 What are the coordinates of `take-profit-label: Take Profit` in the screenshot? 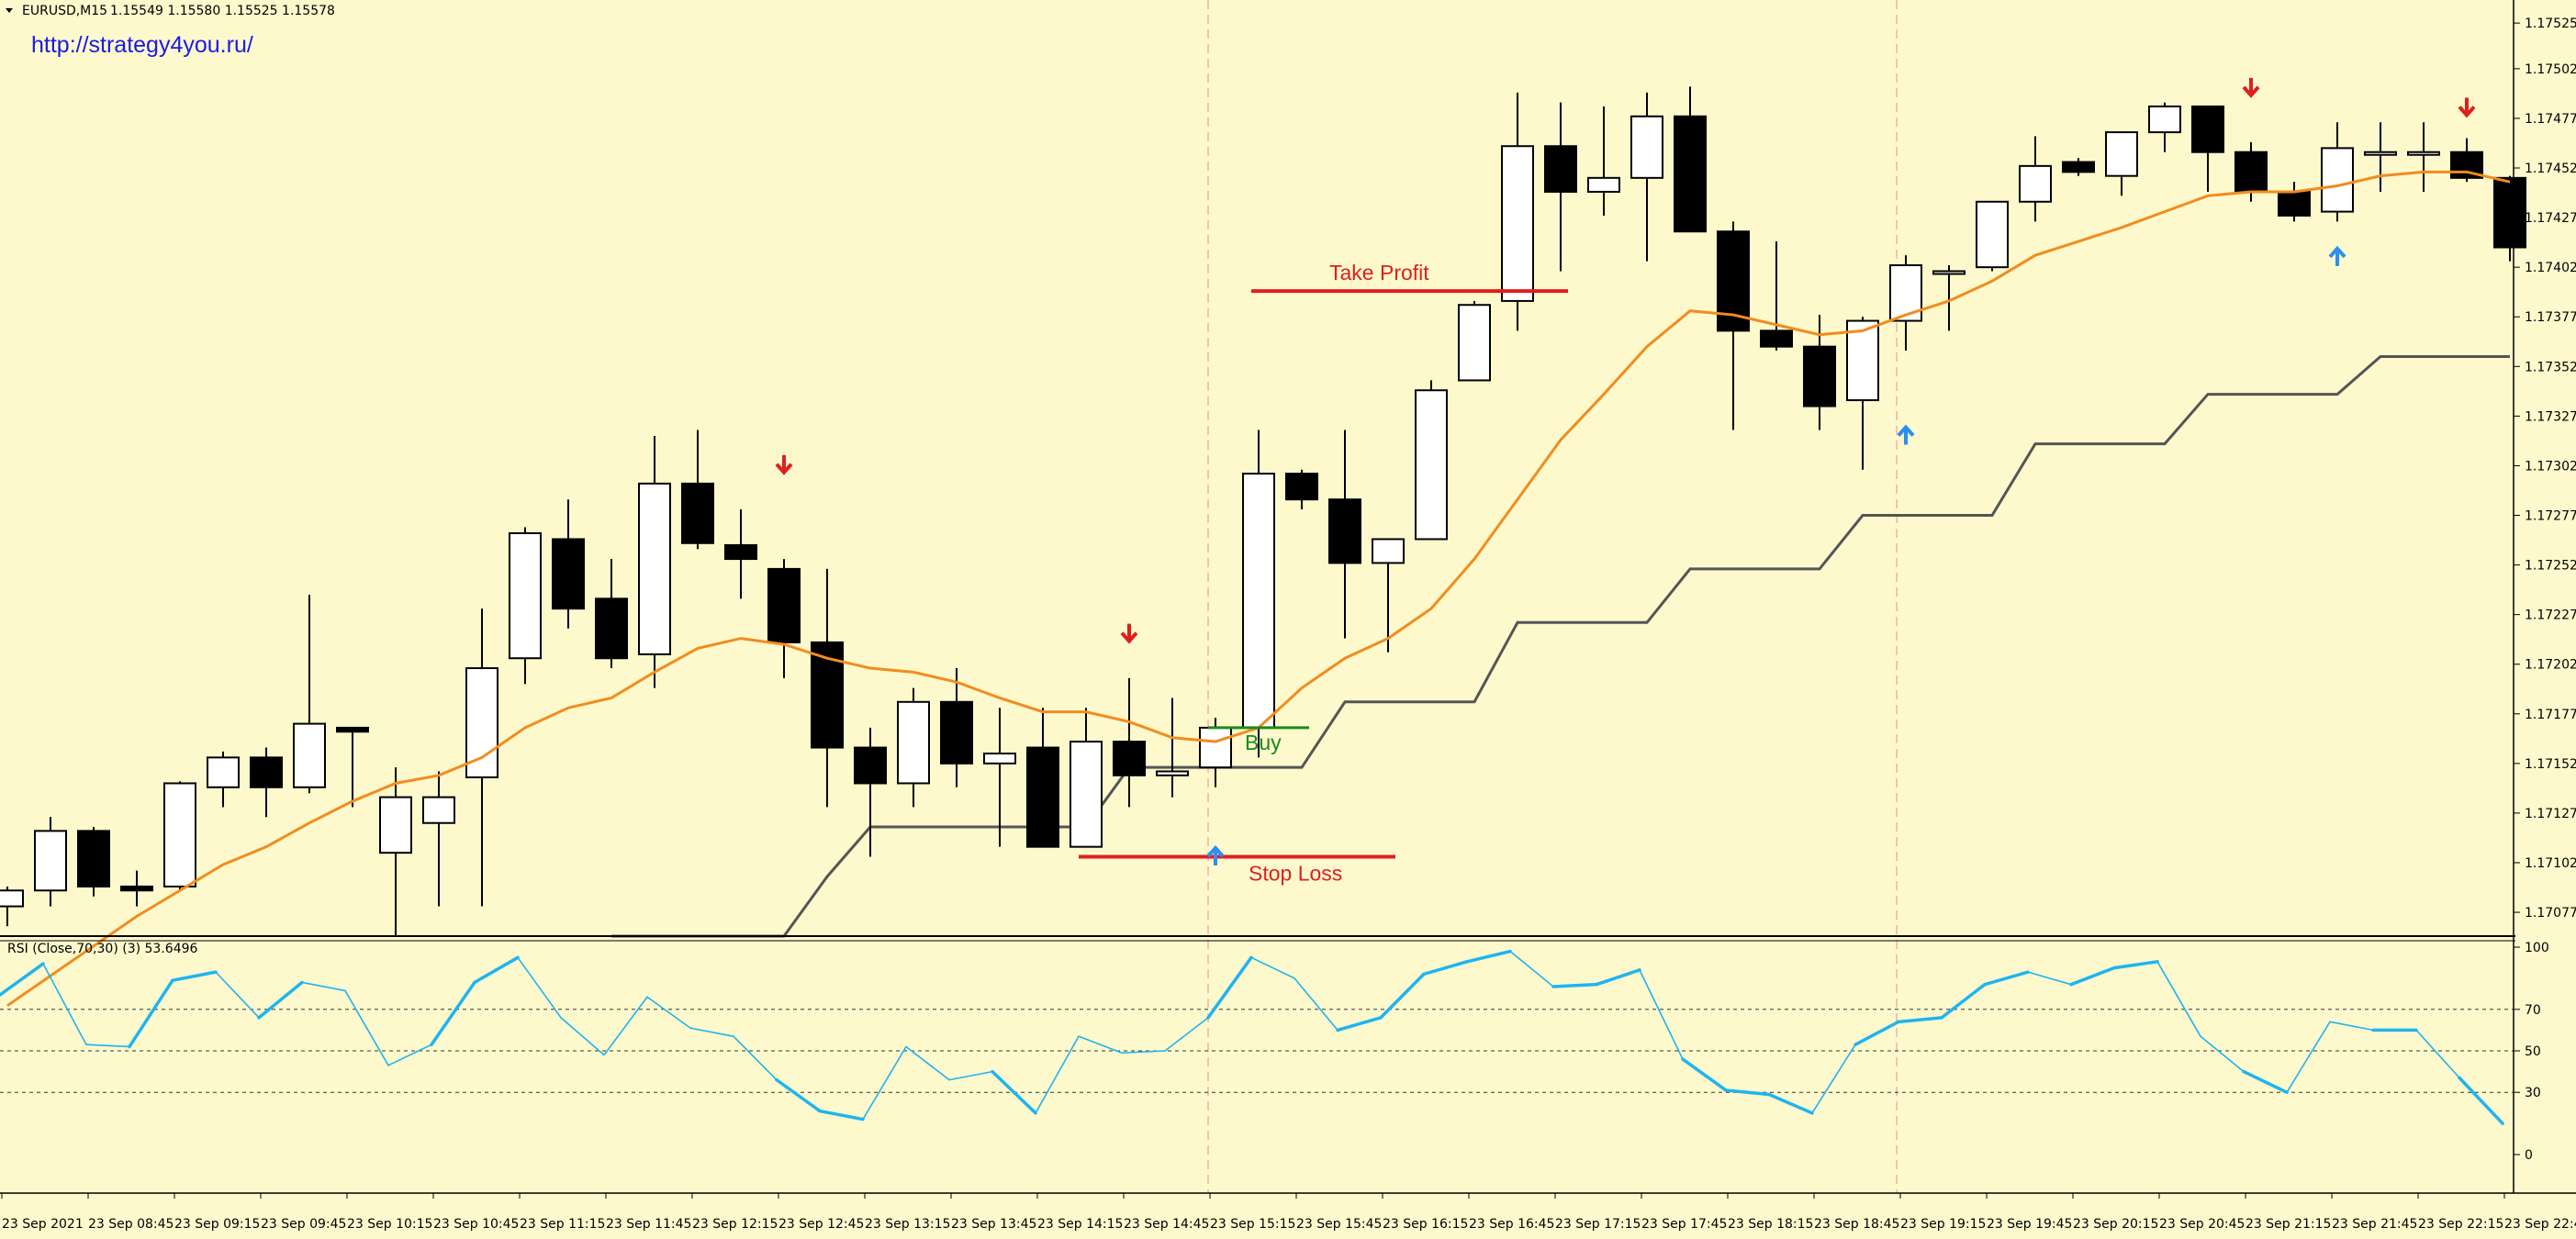 It's located at (1379, 273).